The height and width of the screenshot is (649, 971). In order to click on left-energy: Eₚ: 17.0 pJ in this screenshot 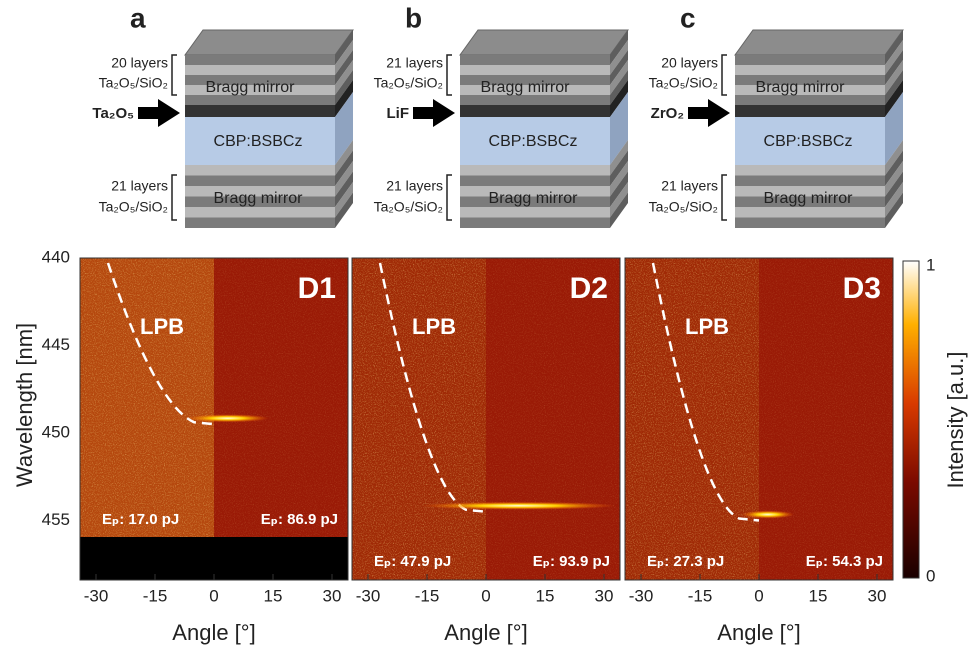, I will do `click(140, 519)`.